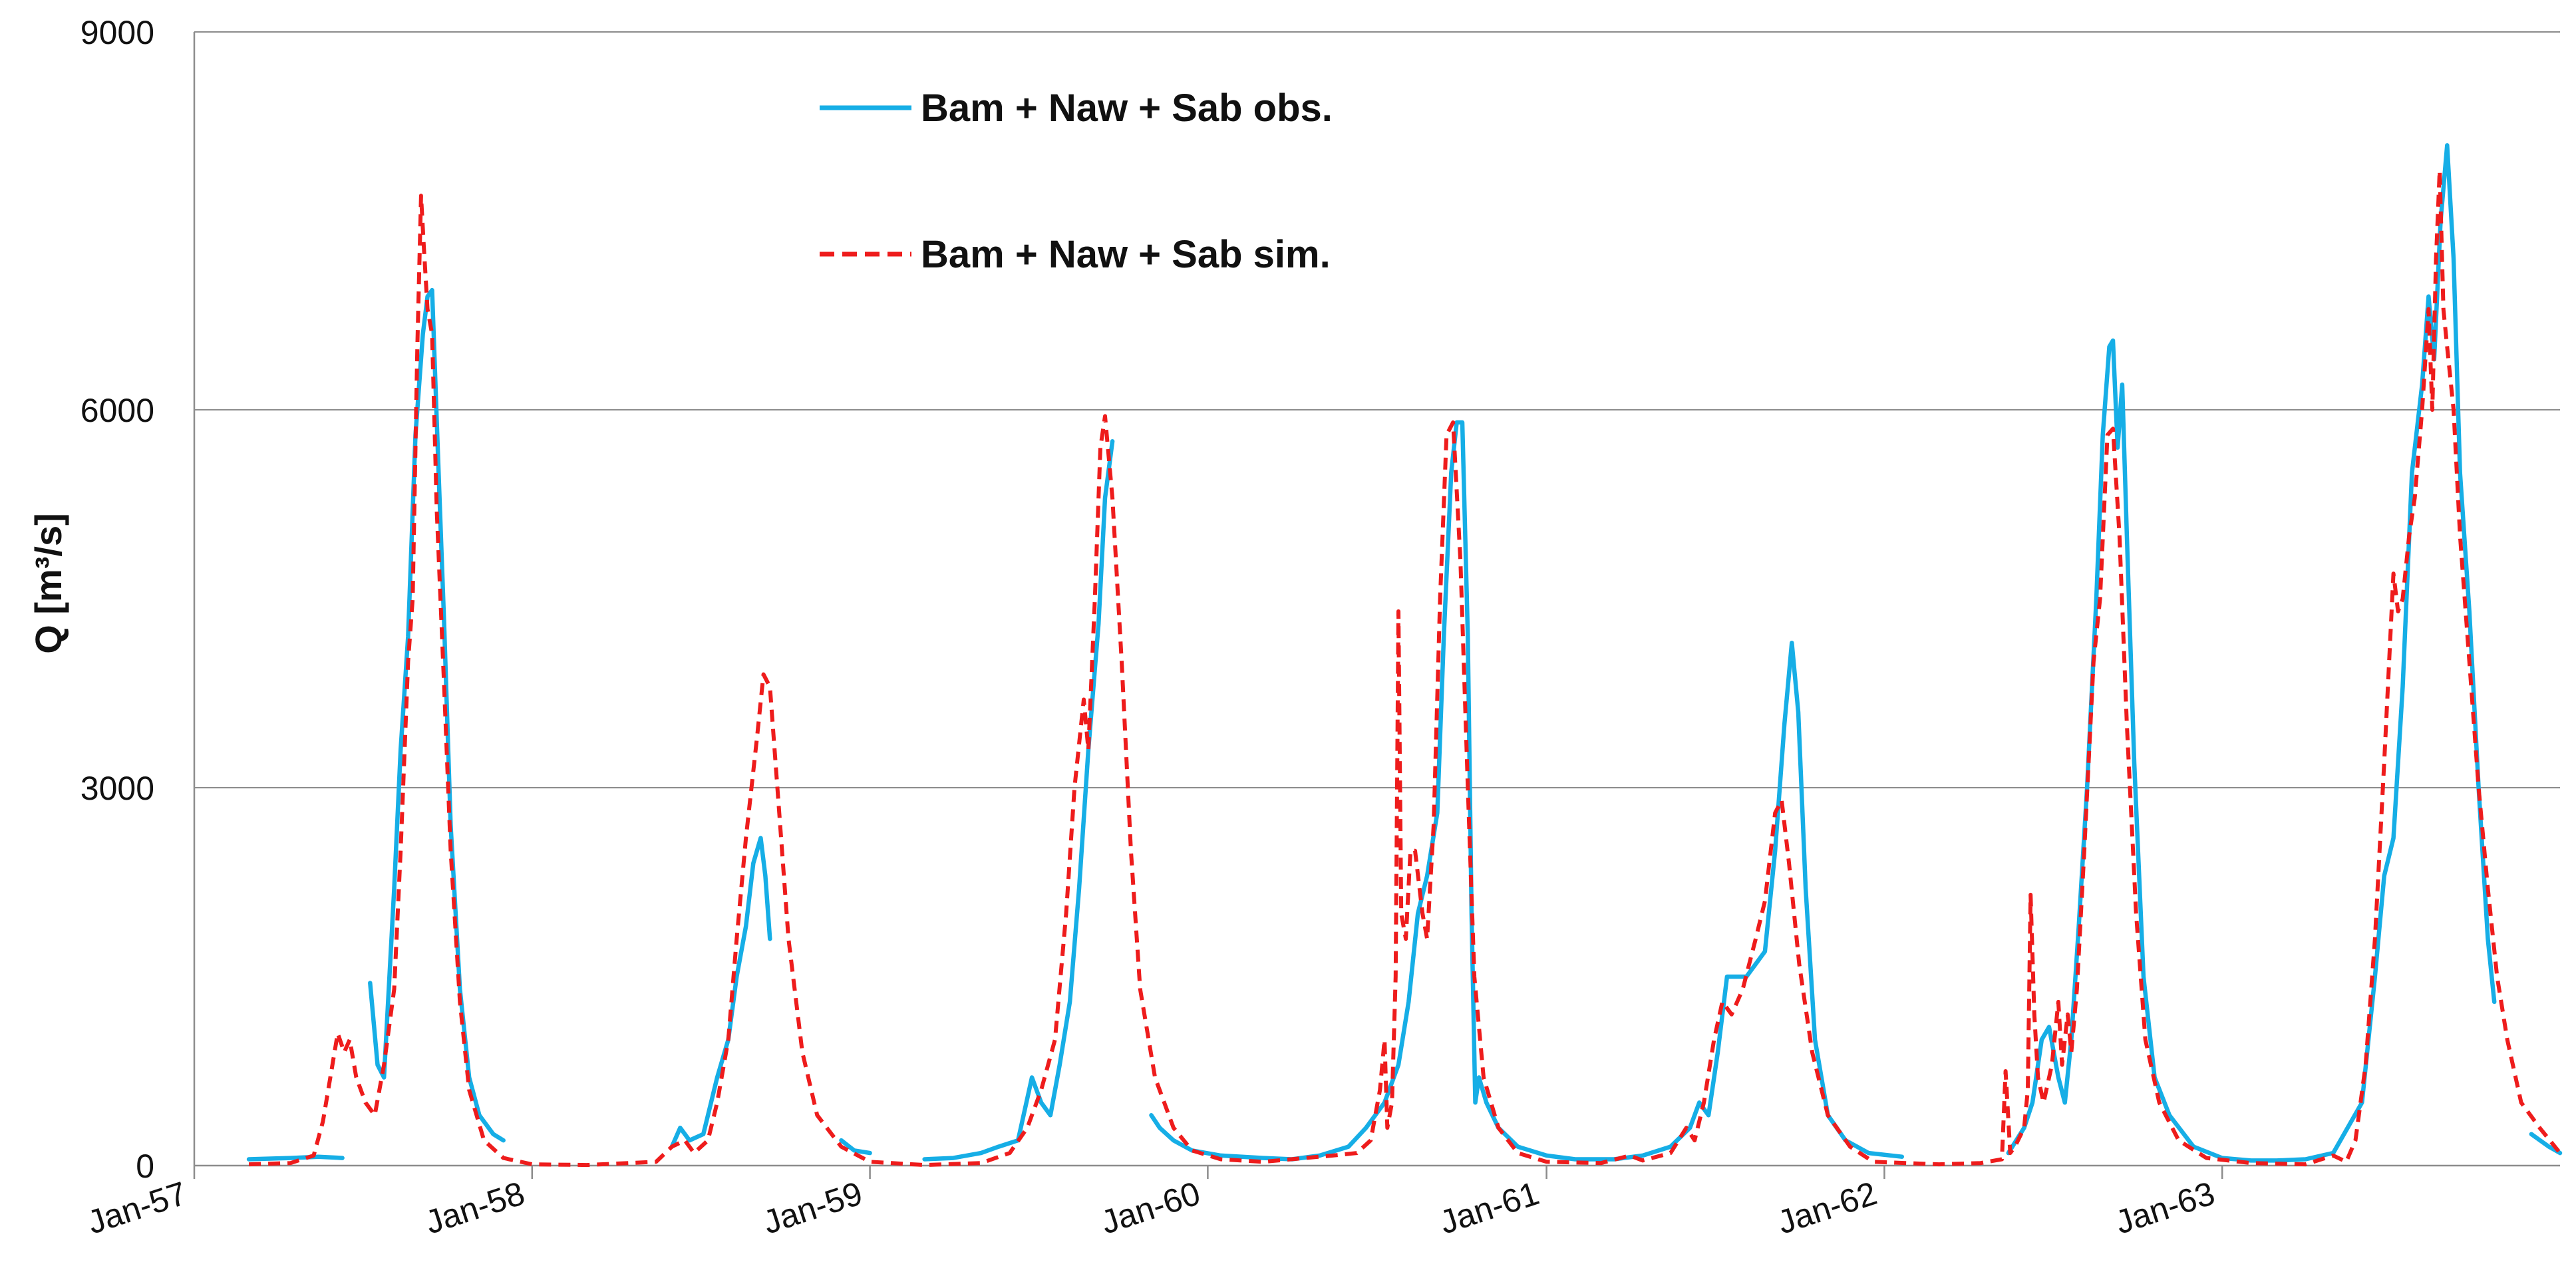  I want to click on x-tick-Jan-63: Jan-63, so click(2165, 1207).